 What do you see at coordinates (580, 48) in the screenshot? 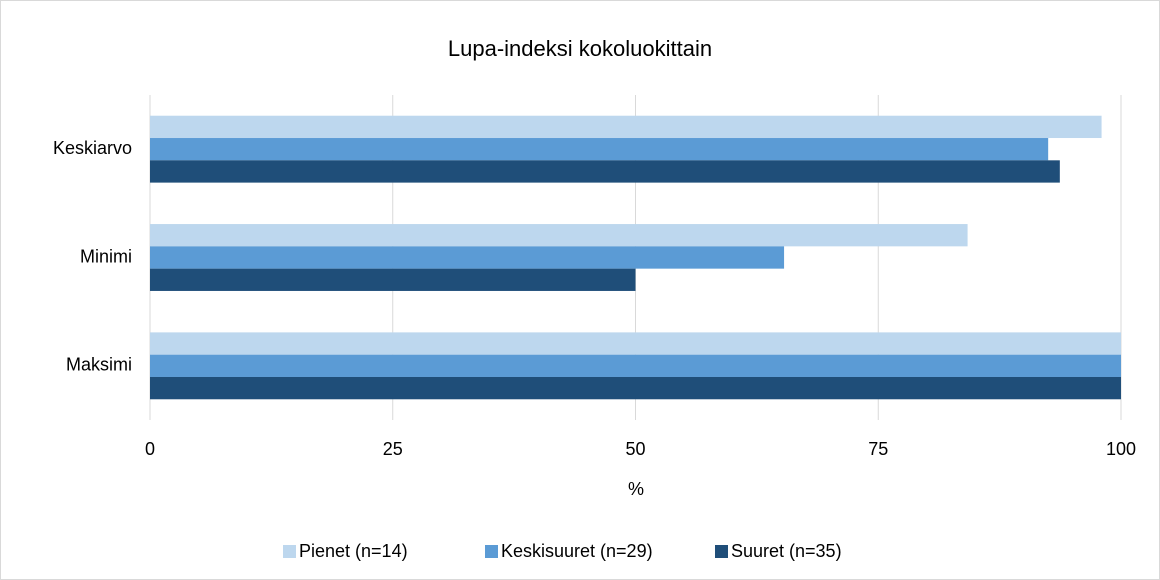
I see `chart-title: Lupa-indeksi kokoluokittain` at bounding box center [580, 48].